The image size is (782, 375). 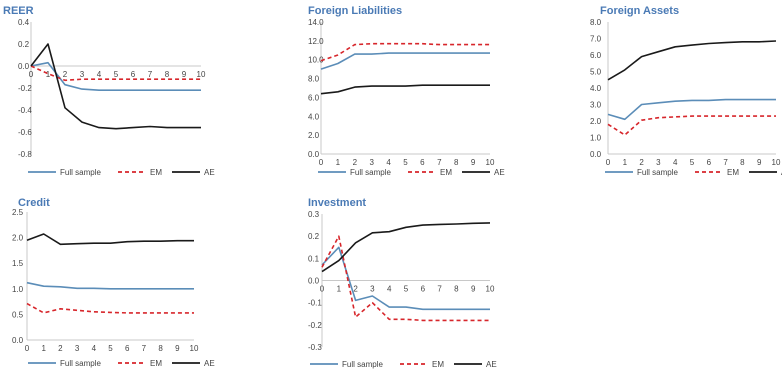 What do you see at coordinates (315, 347) in the screenshot?
I see `y-tick-label: -0.3` at bounding box center [315, 347].